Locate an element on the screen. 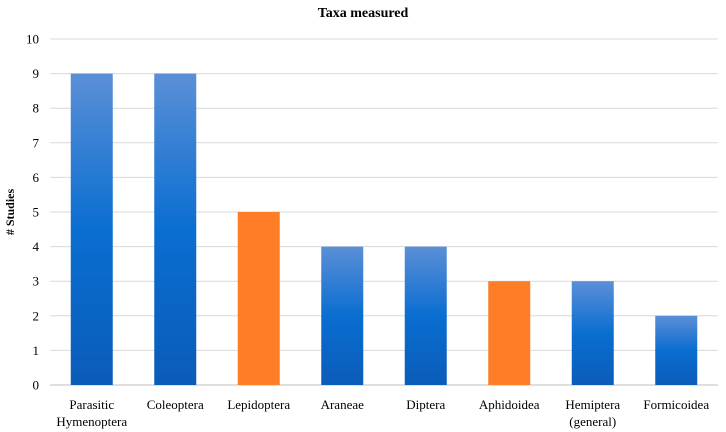 This screenshot has height=432, width=726. y-tick-label: 4 is located at coordinates (36, 246).